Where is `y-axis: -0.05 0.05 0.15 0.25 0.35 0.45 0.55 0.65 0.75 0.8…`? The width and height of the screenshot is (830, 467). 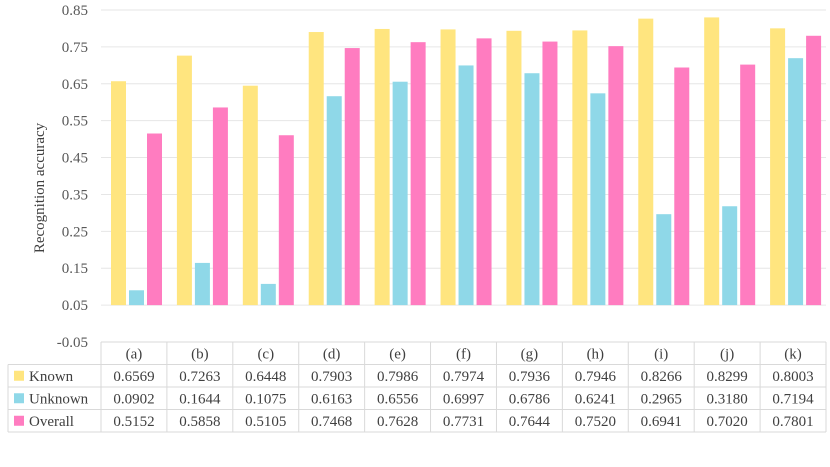 y-axis: -0.05 0.05 0.15 0.25 0.35 0.45 0.55 0.65 0.75 0.8… is located at coordinates (72, 177).